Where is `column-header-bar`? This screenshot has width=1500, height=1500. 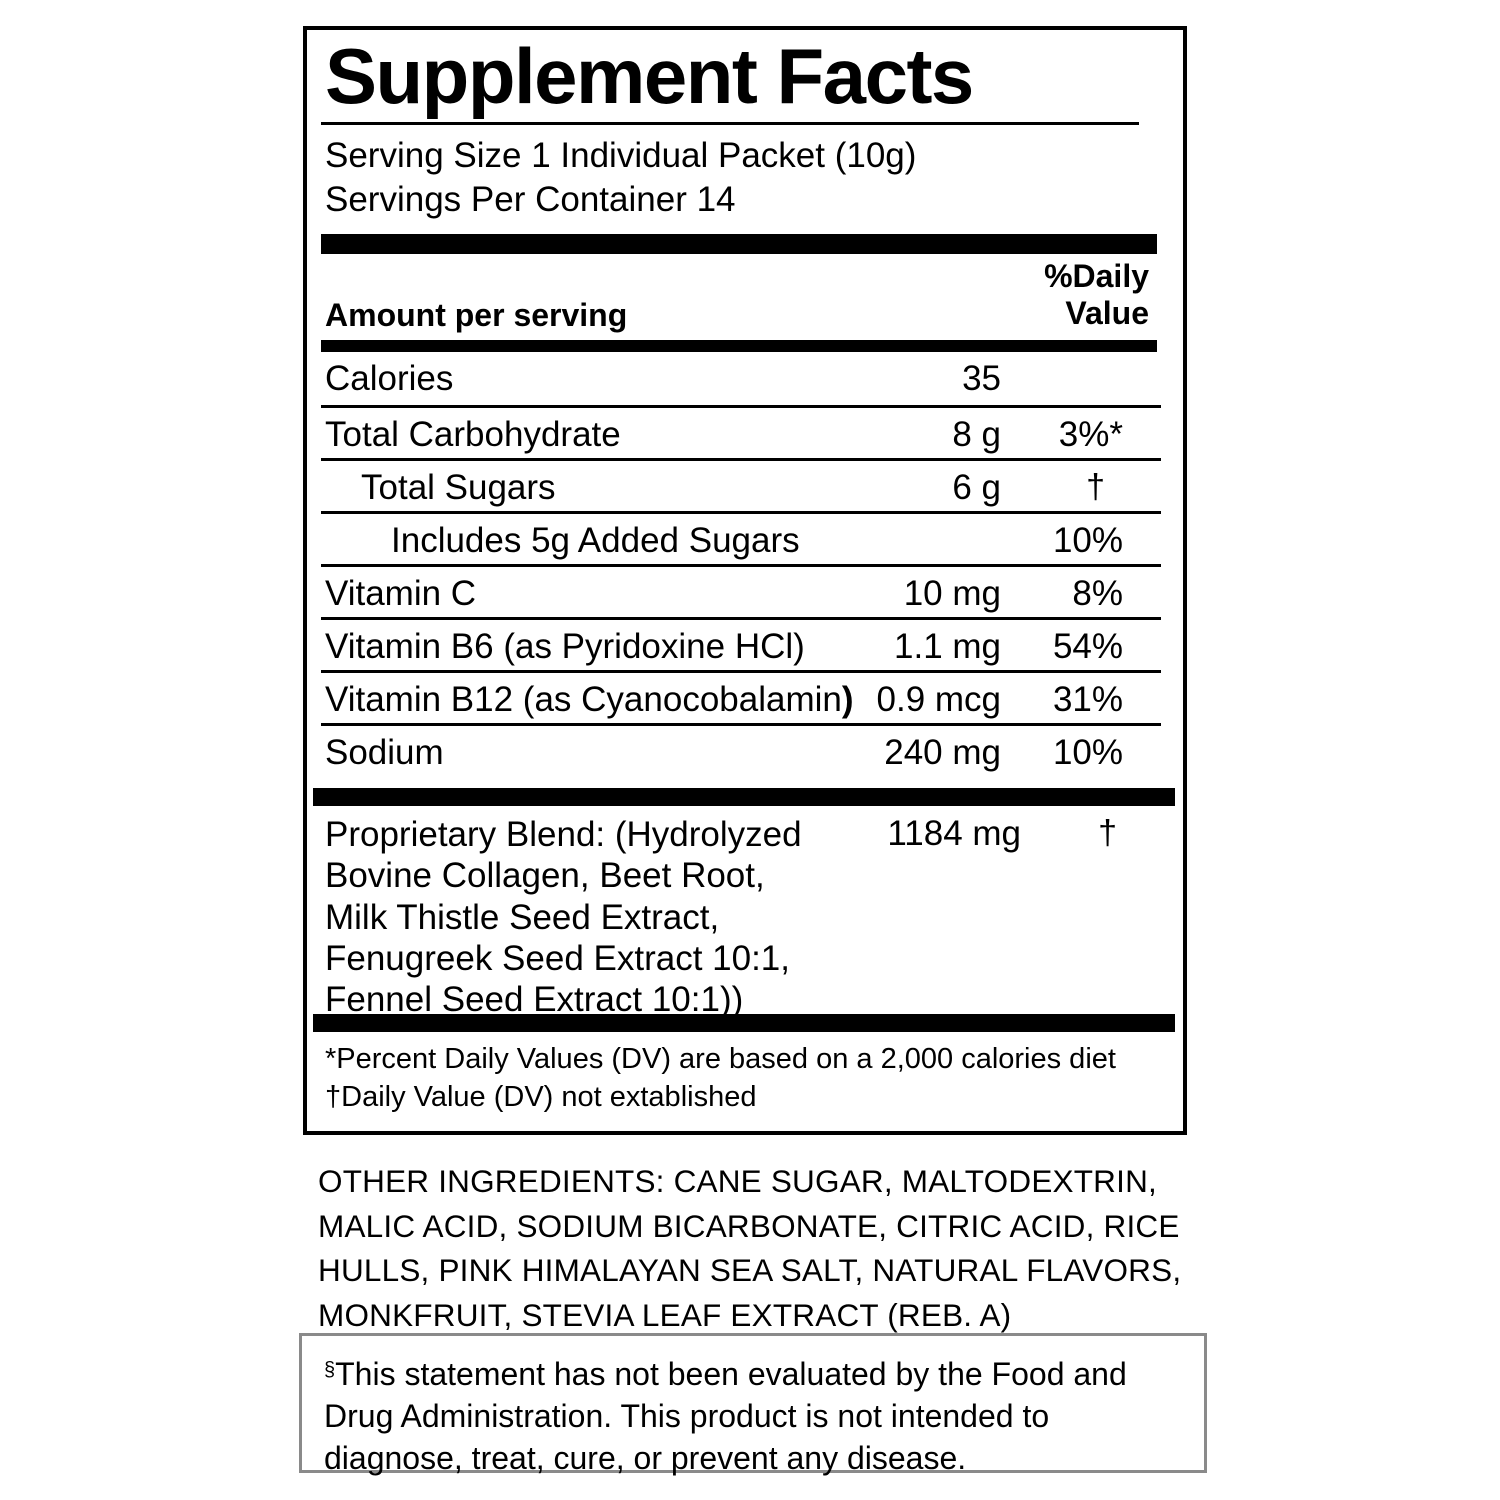
column-header-bar is located at coordinates (739, 345).